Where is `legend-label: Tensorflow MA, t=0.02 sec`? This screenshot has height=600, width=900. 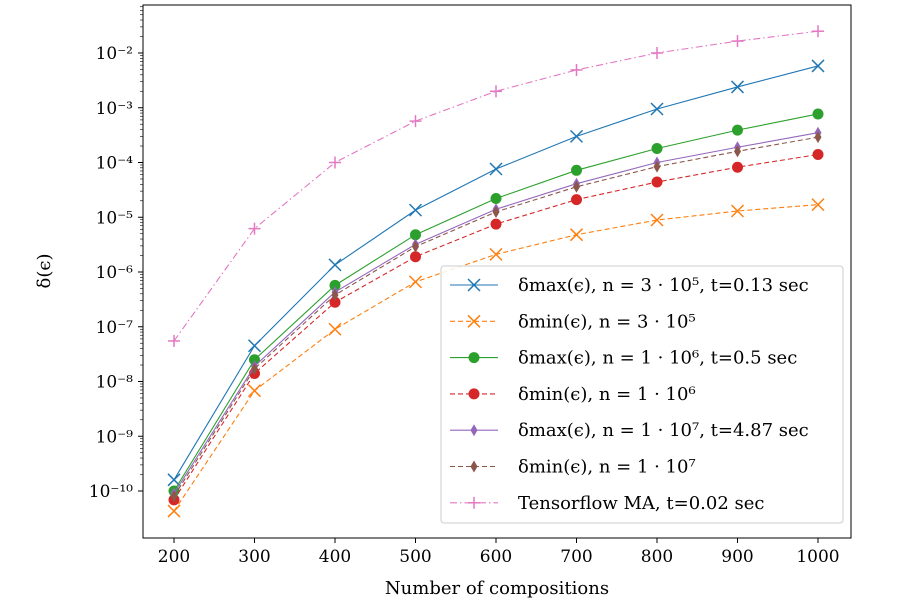 legend-label: Tensorflow MA, t=0.02 sec is located at coordinates (641, 503).